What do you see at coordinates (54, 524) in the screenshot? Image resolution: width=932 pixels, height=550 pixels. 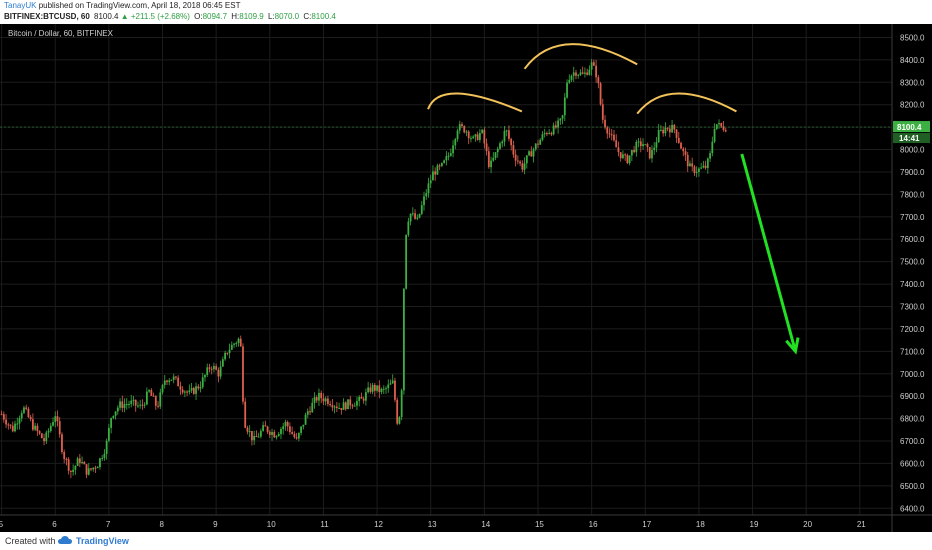 I see `x-tick-label: 6` at bounding box center [54, 524].